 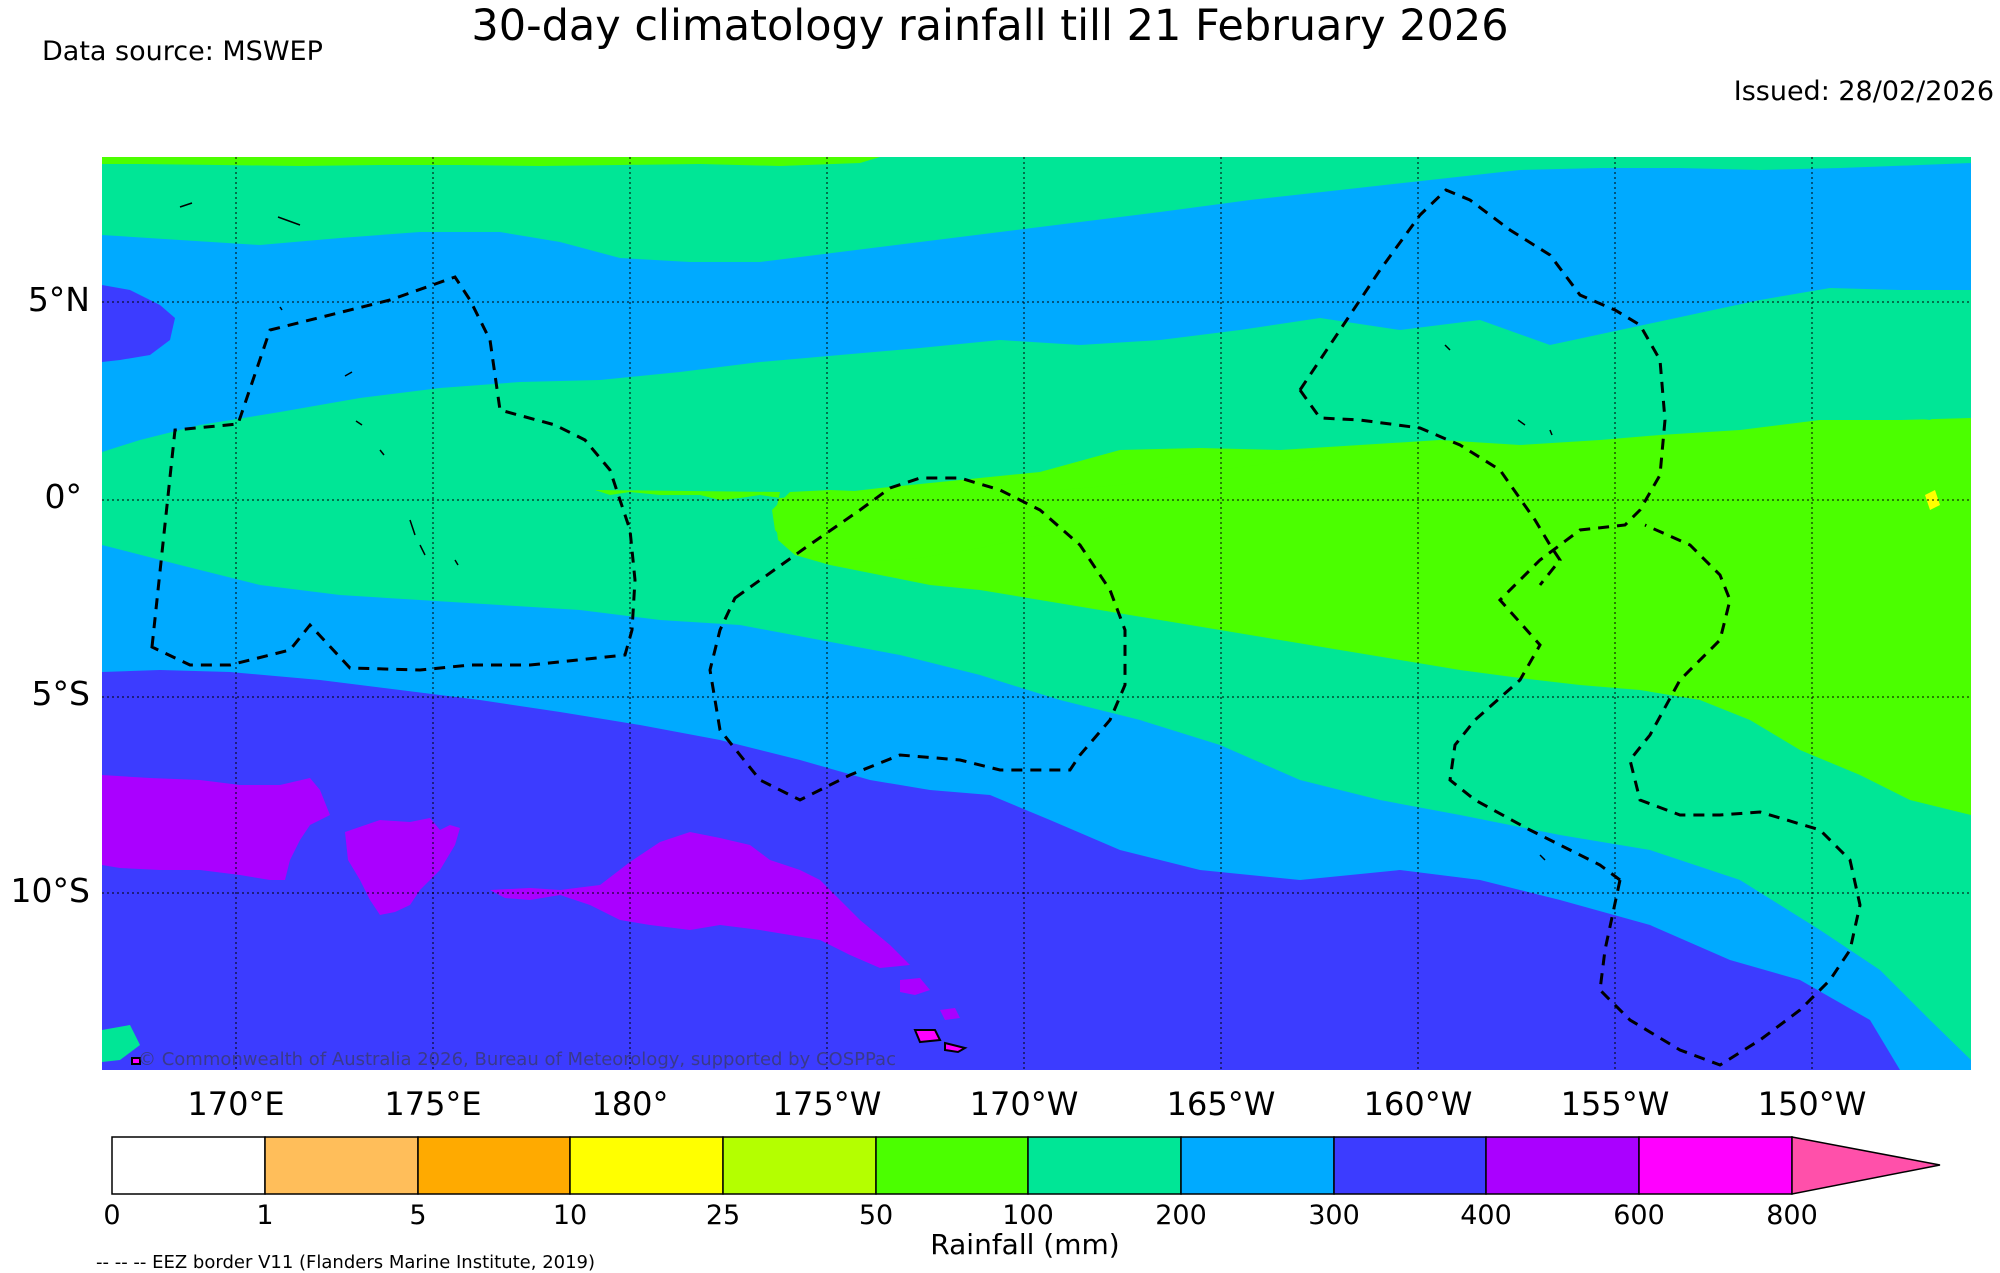 I want to click on rainfall-band-400-600-islands, so click(x=930, y=999).